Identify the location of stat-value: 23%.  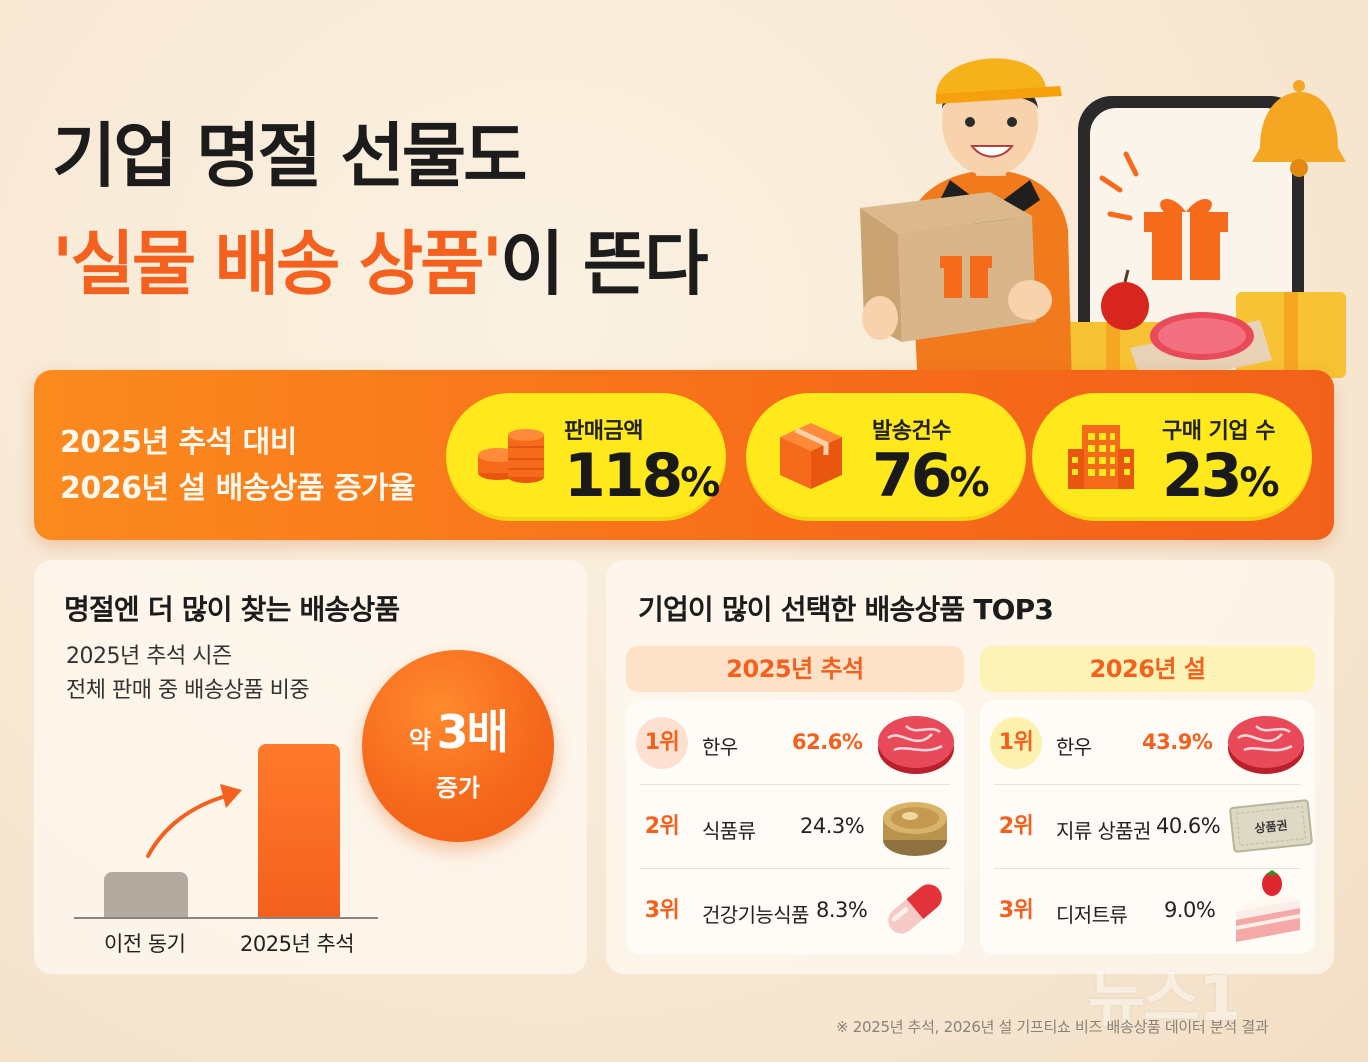
(1221, 476).